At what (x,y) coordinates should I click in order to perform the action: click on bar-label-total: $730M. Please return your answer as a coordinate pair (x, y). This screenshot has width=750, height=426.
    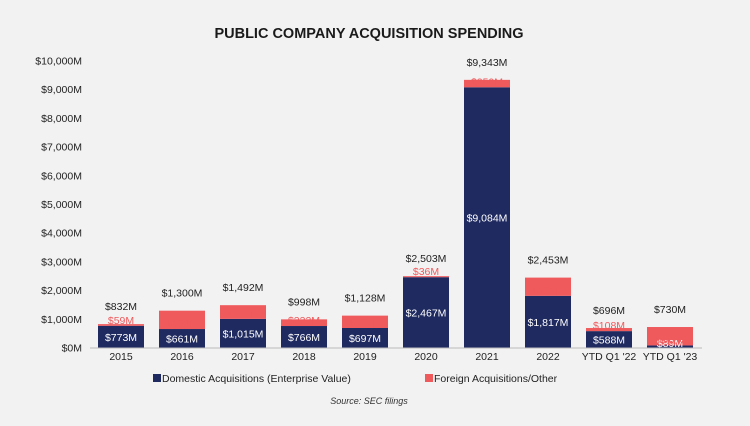
    Looking at the image, I should click on (670, 310).